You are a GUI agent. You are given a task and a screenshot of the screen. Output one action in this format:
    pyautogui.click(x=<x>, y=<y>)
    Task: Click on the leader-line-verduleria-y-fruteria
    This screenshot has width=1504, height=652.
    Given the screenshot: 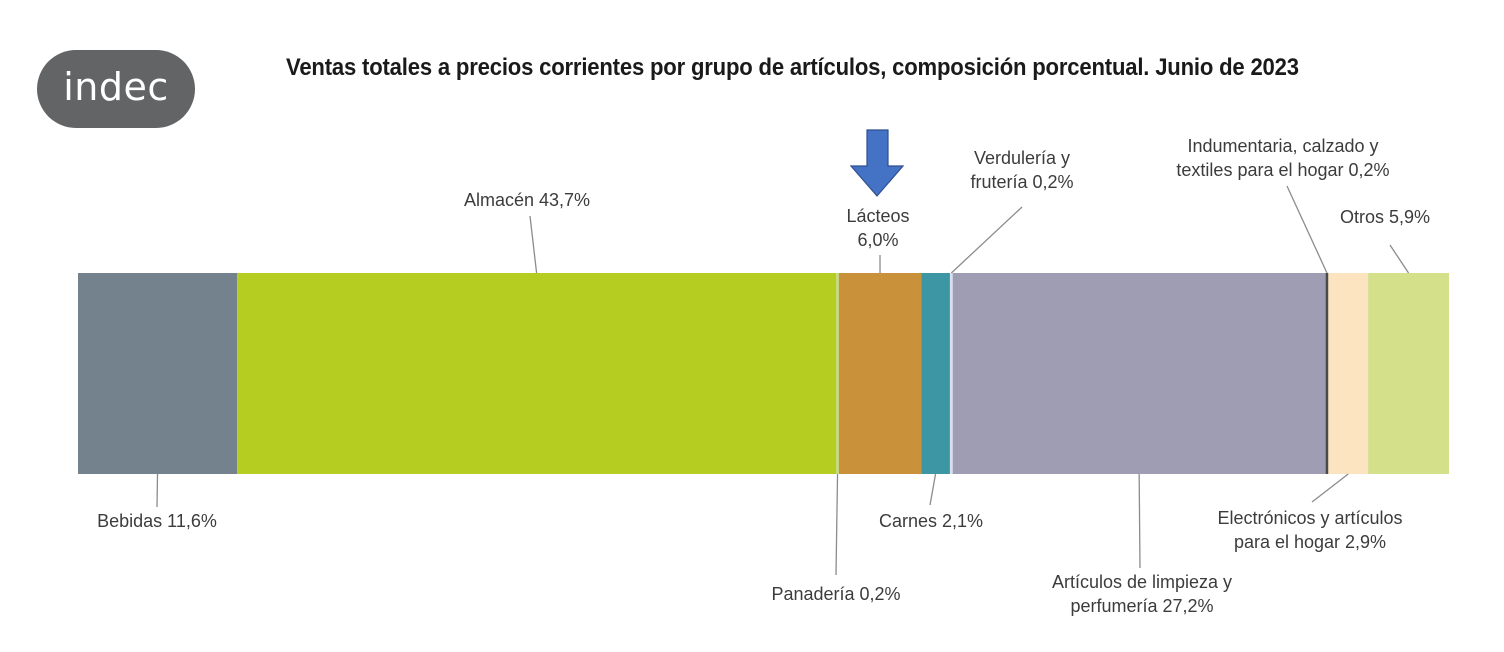 What is the action you would take?
    pyautogui.click(x=986, y=240)
    